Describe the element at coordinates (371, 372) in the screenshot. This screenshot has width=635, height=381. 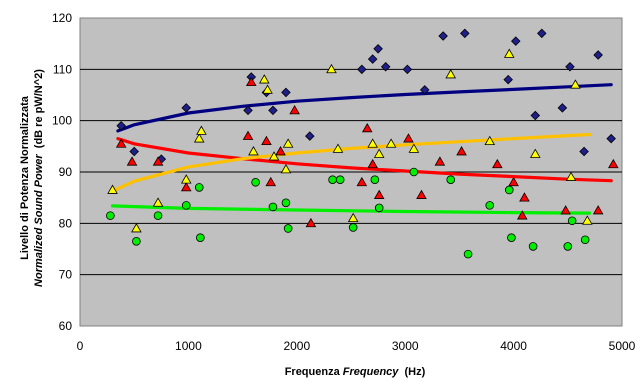
I see `x-axis-title-italic: Frequency` at that location.